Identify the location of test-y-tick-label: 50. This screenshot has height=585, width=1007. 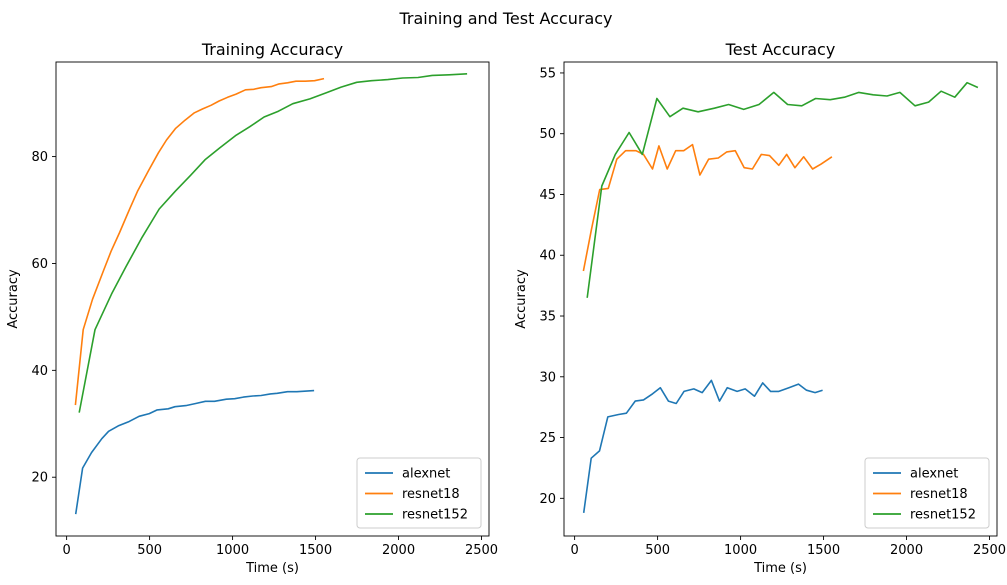
(547, 134).